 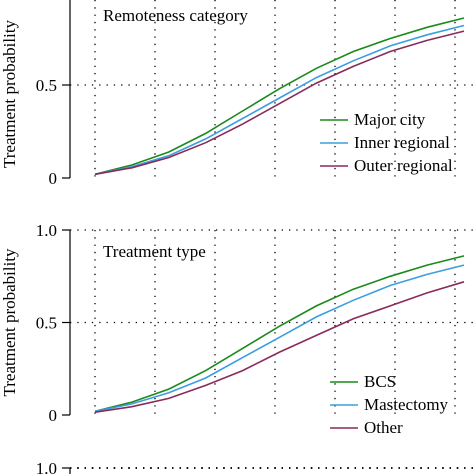 I want to click on legend-label: BCS, so click(x=380, y=381).